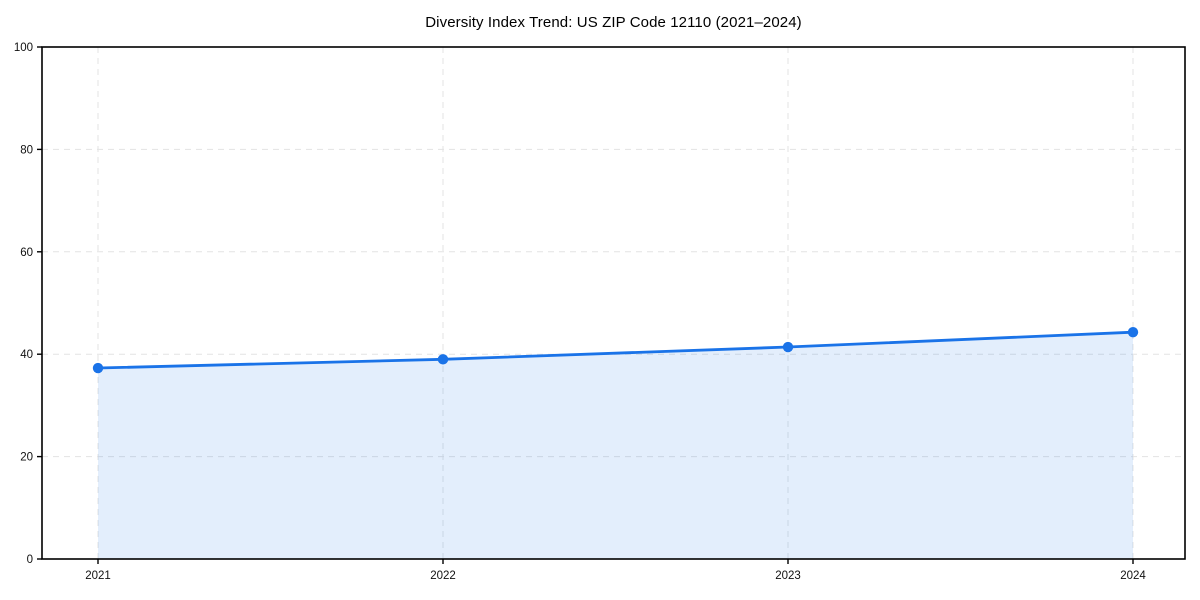  Describe the element at coordinates (26, 458) in the screenshot. I see `y-tick-label: 20` at that location.